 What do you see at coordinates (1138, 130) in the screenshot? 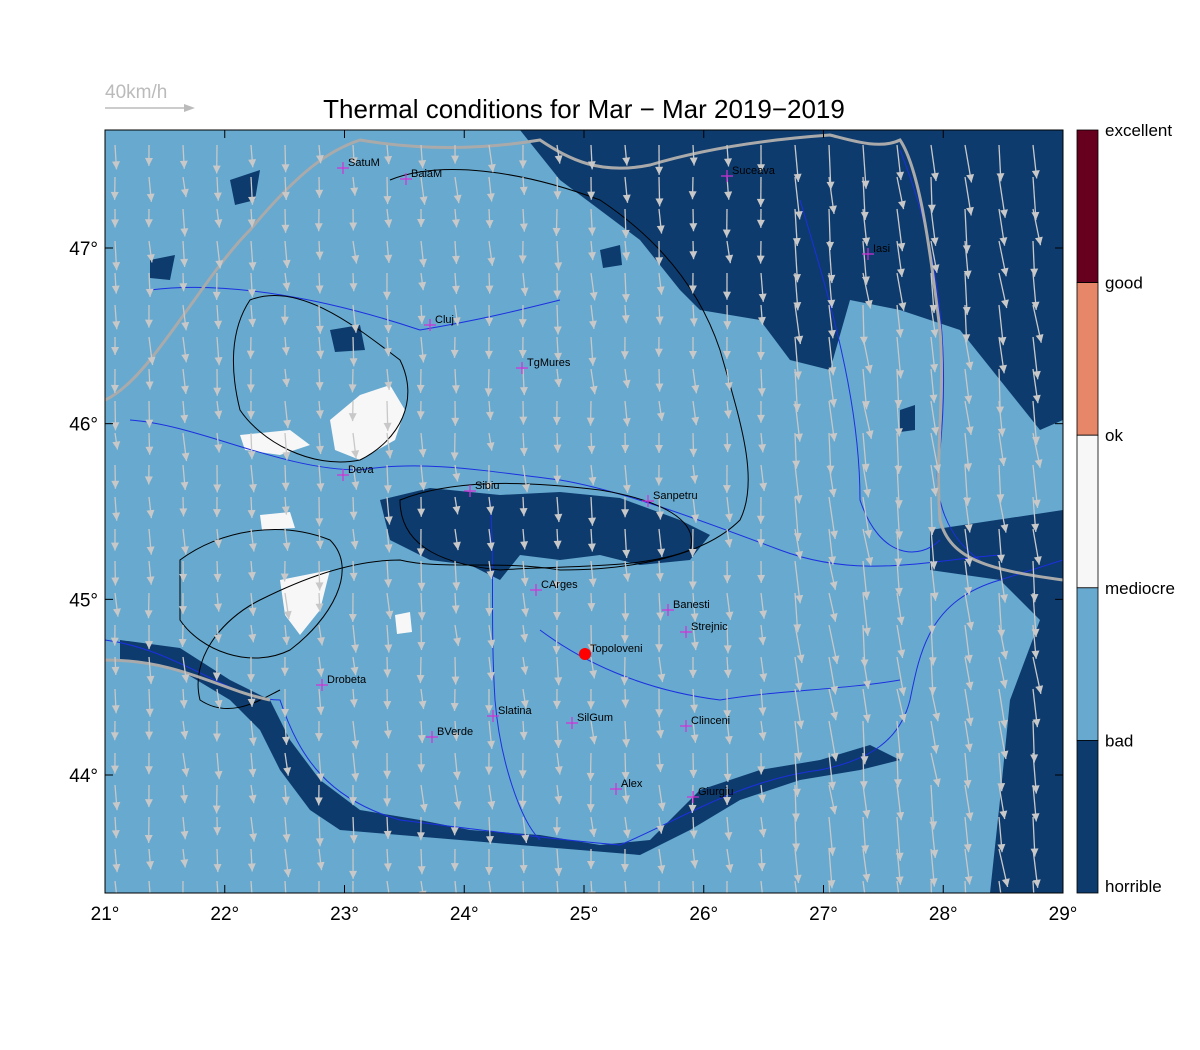
I see `colorbar-label: excellent` at bounding box center [1138, 130].